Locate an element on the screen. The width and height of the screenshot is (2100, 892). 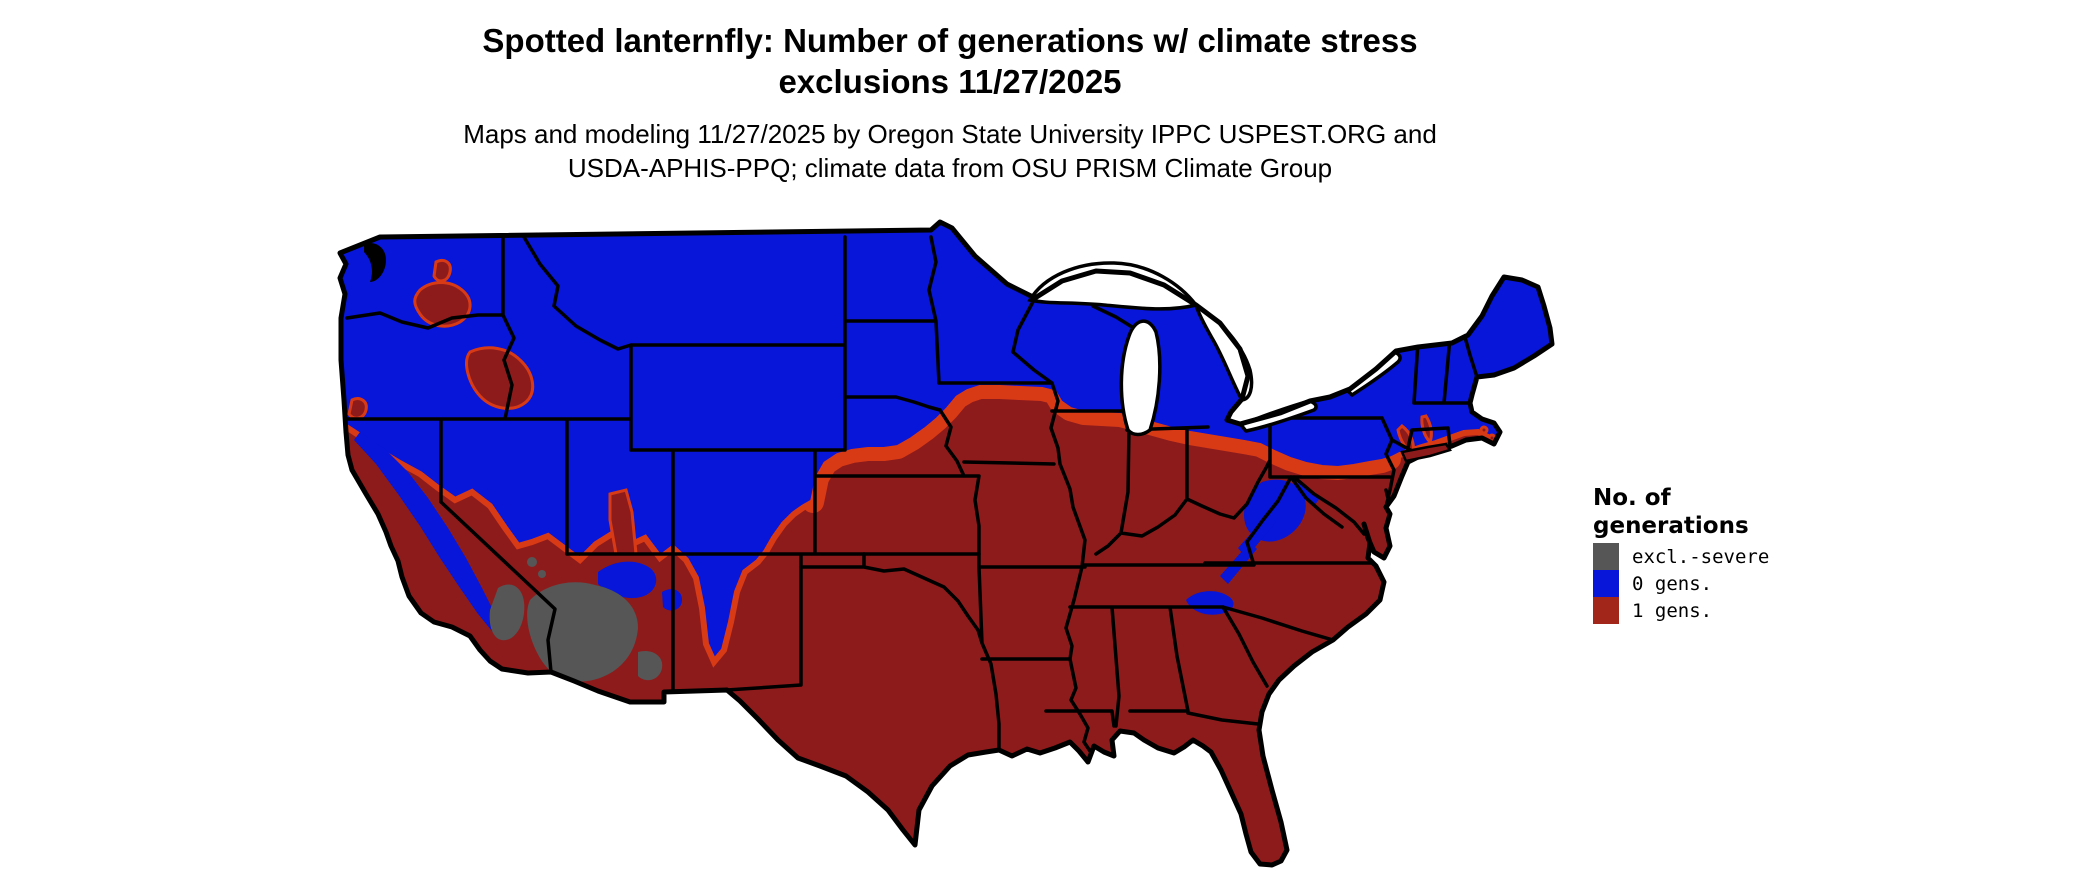
gray-southeast-california is located at coordinates (507, 612).